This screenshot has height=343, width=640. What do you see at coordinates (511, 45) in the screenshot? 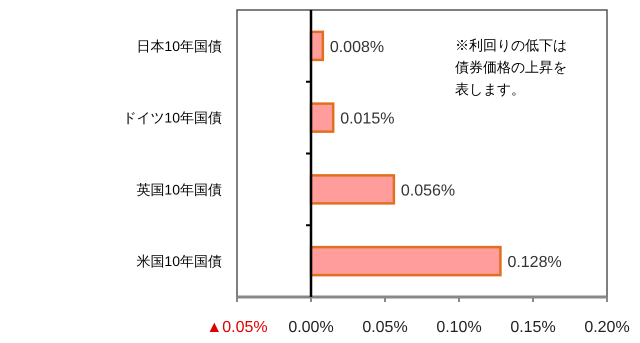
I see `annotation: ※利回りの低下は` at bounding box center [511, 45].